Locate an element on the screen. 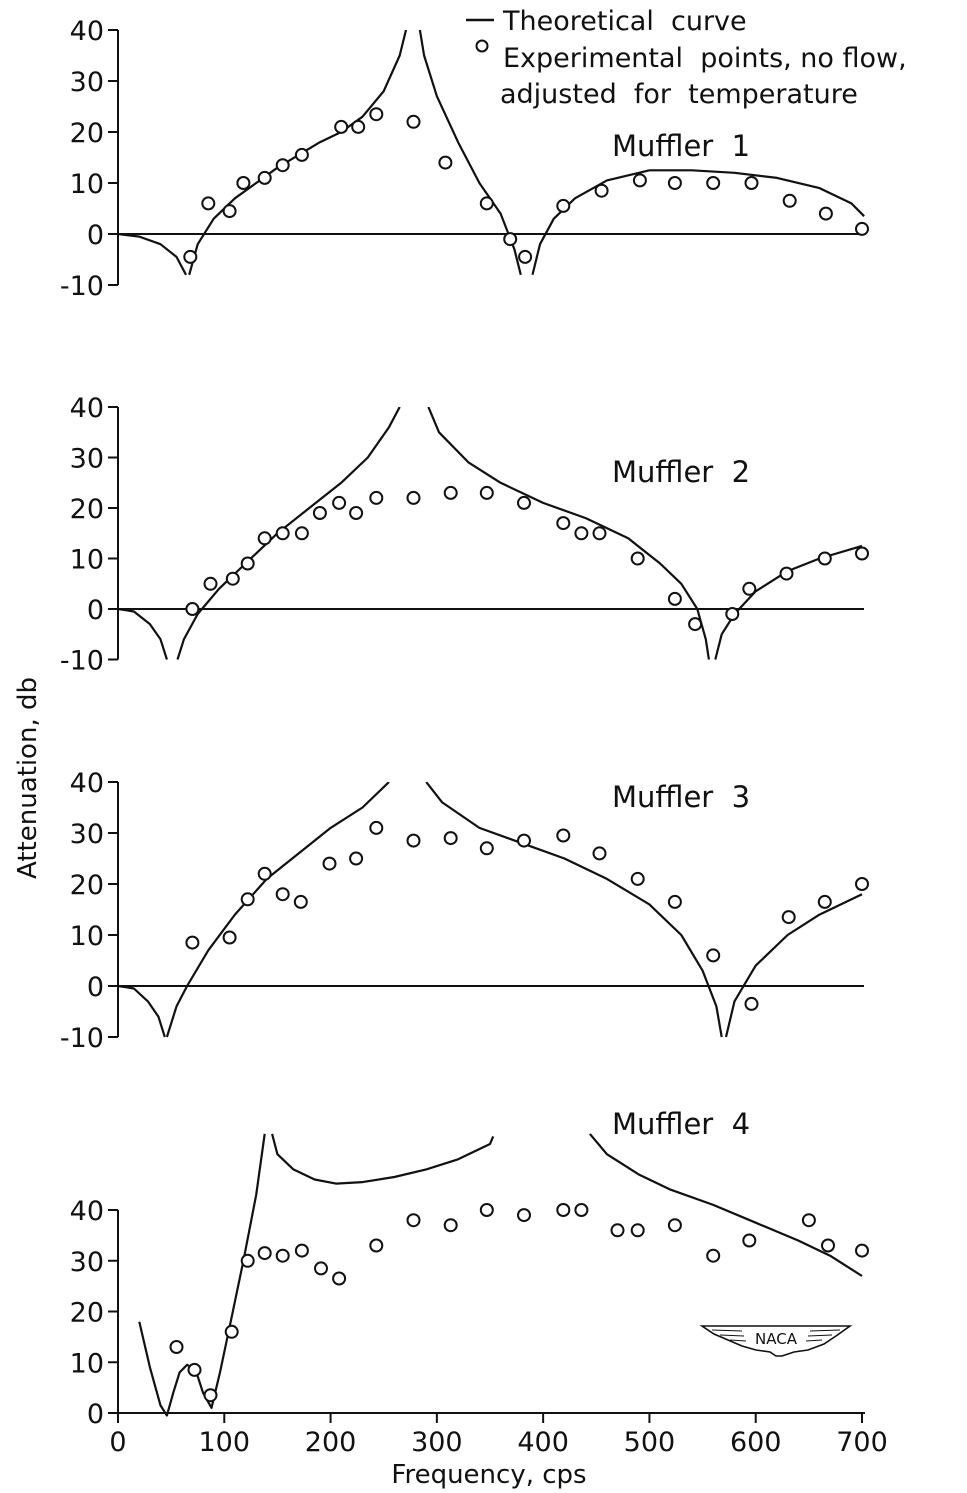  panel-title: Muffler 2 is located at coordinates (681, 472).